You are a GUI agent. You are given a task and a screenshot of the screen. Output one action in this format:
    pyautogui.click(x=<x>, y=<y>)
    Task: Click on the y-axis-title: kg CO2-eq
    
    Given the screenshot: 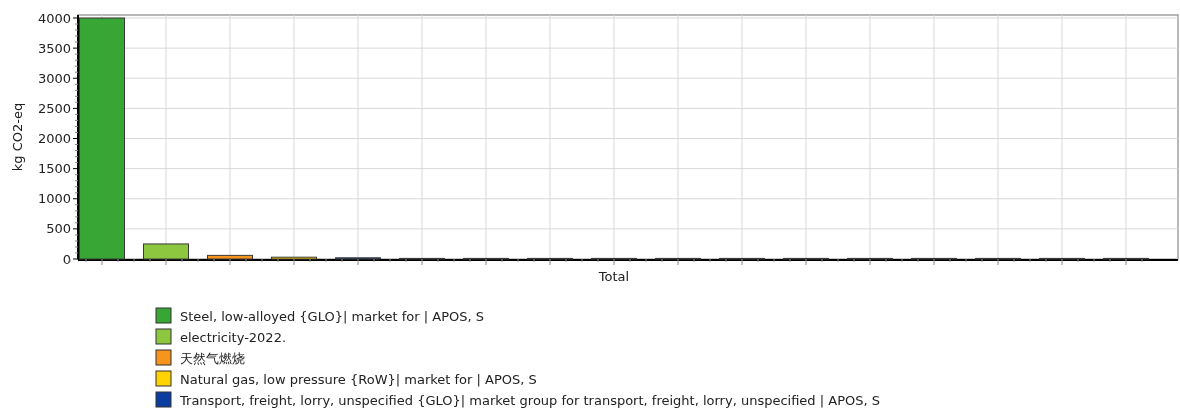 What is the action you would take?
    pyautogui.click(x=17, y=137)
    